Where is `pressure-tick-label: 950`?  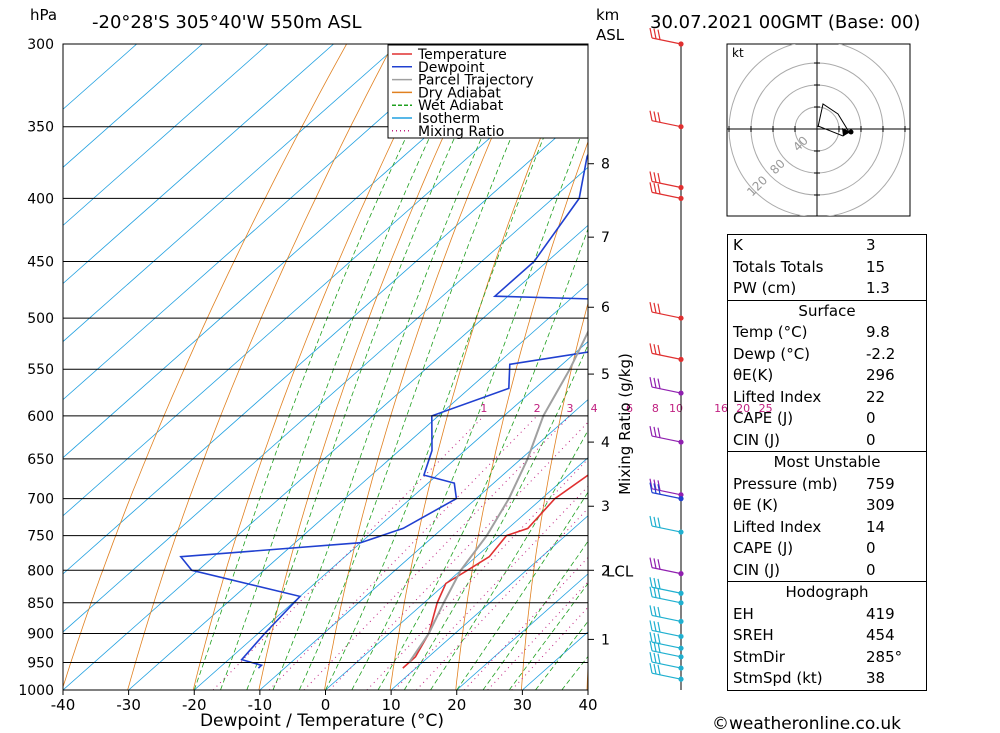 pressure-tick-label: 950 is located at coordinates (40, 663).